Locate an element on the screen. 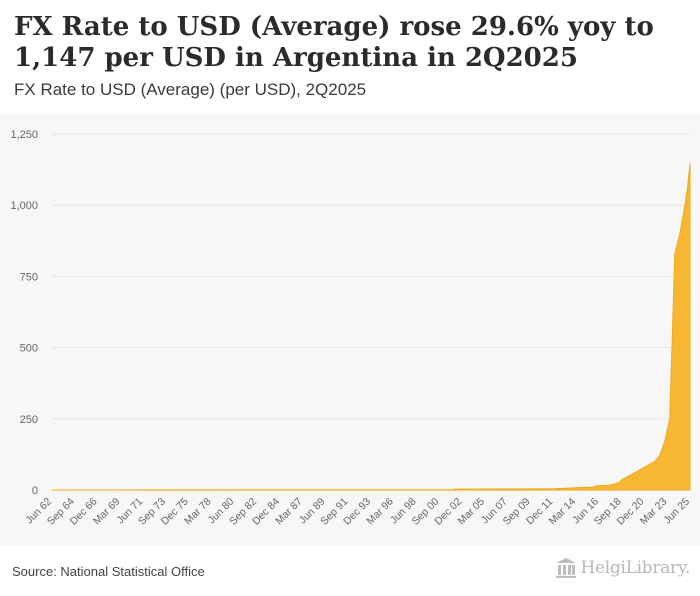 The image size is (700, 596). source-note: Source: National Statistical Office is located at coordinates (108, 571).